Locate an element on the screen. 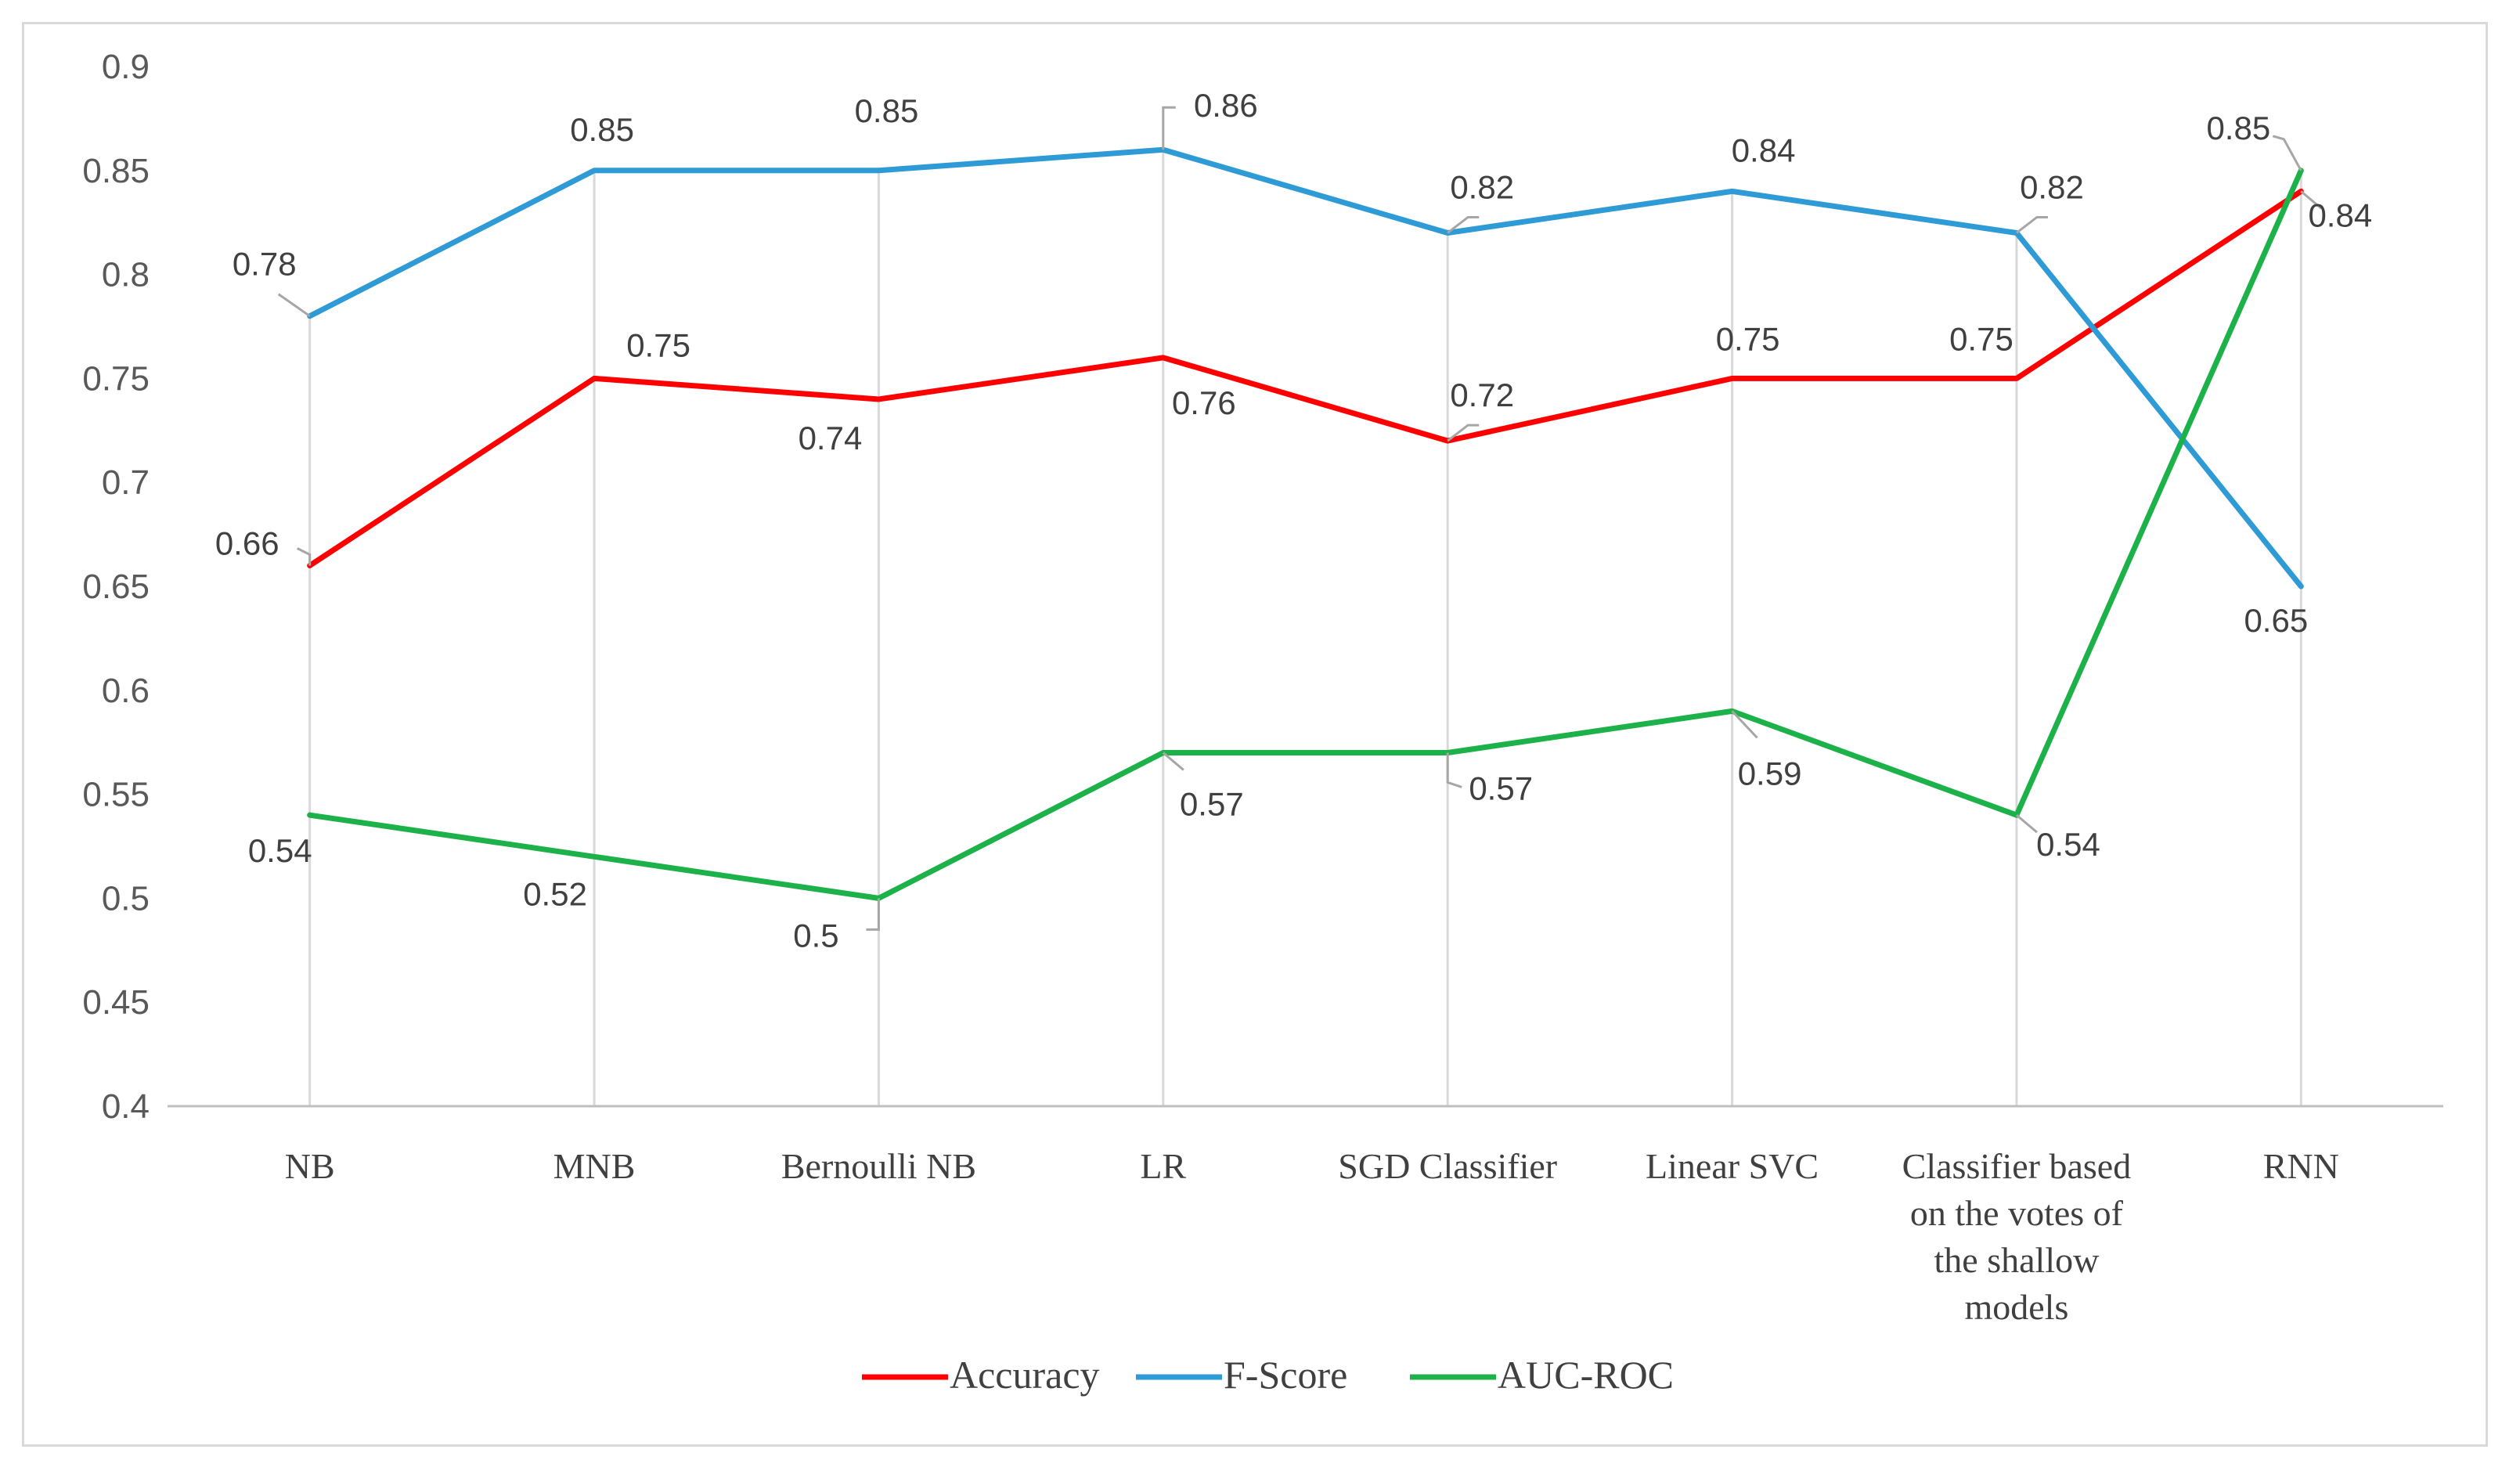 This screenshot has height=1471, width=2520. x-tick-label: SGD Classifier is located at coordinates (1447, 1166).